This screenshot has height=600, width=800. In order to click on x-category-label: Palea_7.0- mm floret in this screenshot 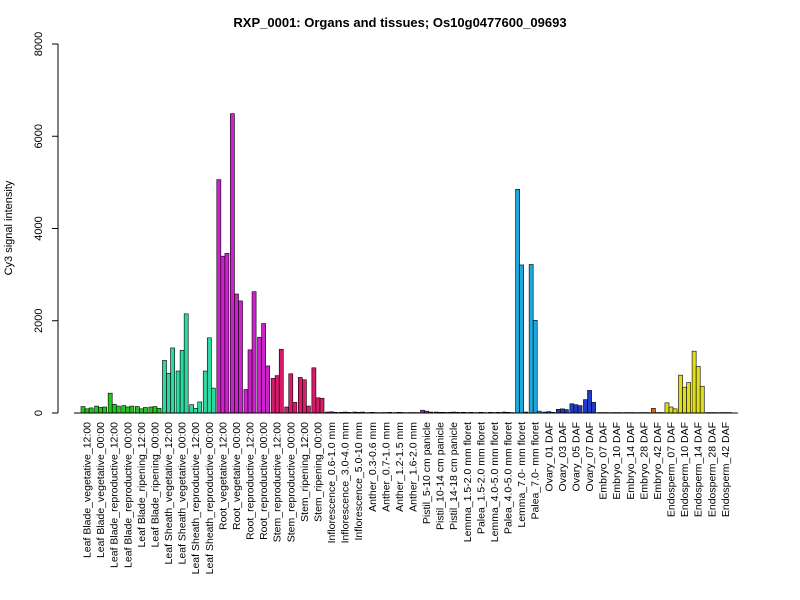, I will do `click(536, 471)`.